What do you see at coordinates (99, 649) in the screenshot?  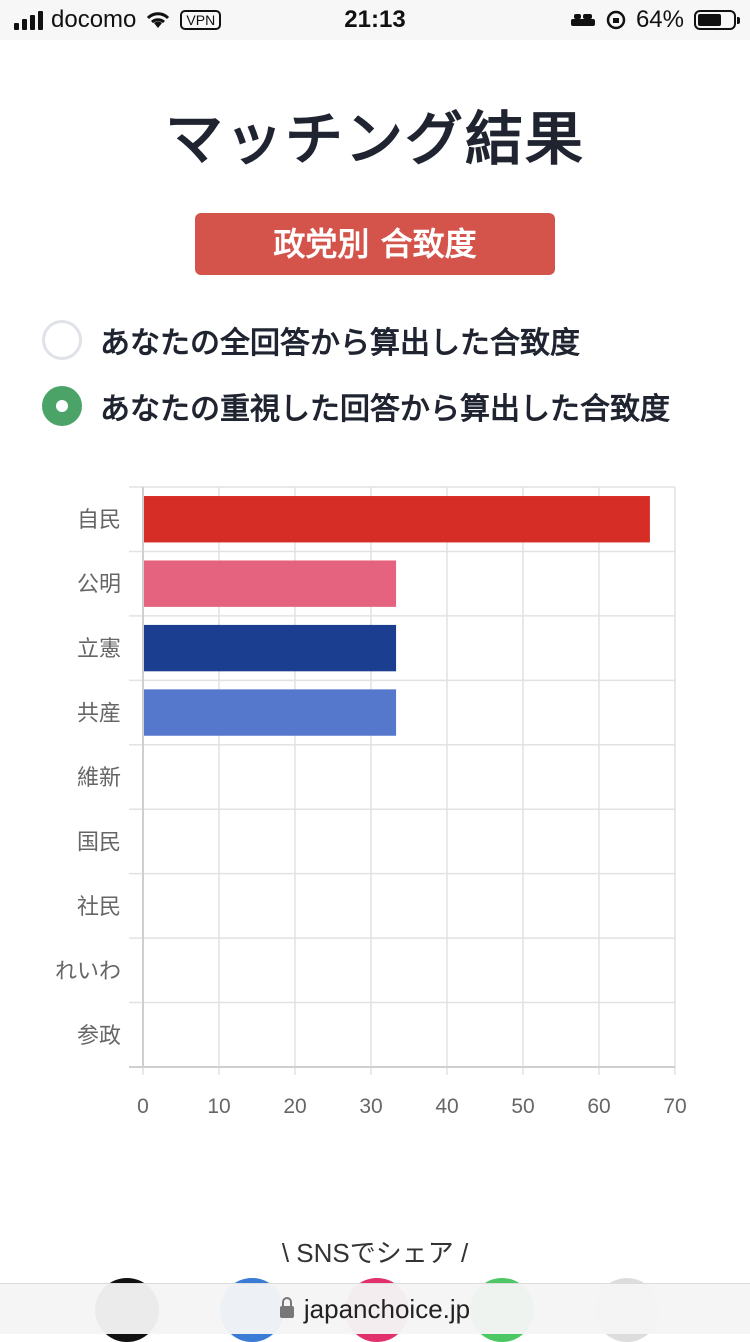 I see `category-label: 立憲` at bounding box center [99, 649].